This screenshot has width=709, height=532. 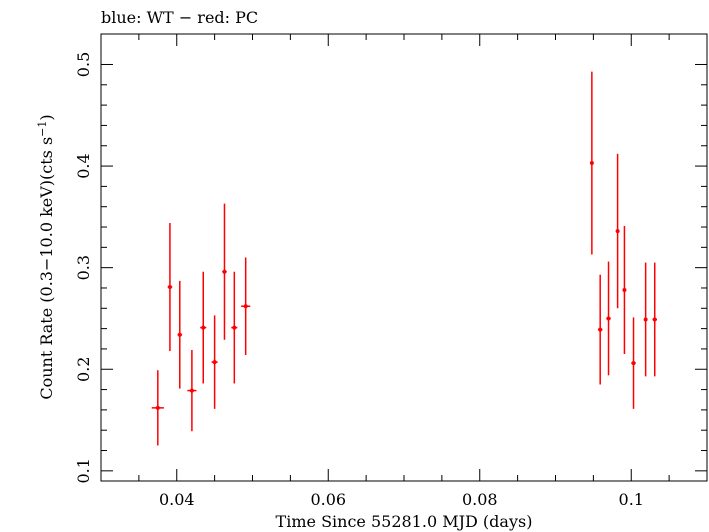 What do you see at coordinates (83, 165) in the screenshot?
I see `y-tick-label: 0.4` at bounding box center [83, 165].